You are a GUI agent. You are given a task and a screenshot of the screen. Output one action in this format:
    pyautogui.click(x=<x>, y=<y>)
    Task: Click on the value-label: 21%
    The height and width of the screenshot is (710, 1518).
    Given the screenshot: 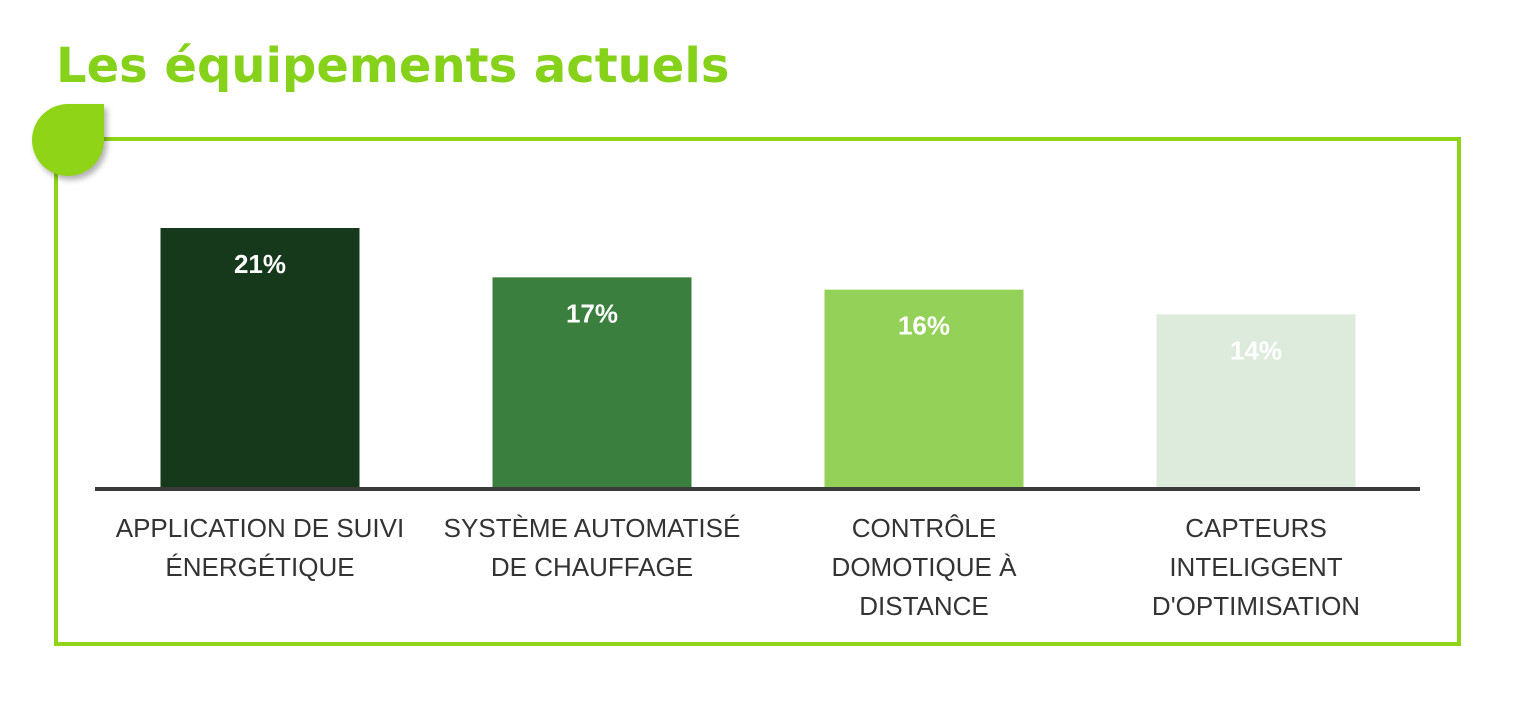 What is the action you would take?
    pyautogui.click(x=260, y=264)
    